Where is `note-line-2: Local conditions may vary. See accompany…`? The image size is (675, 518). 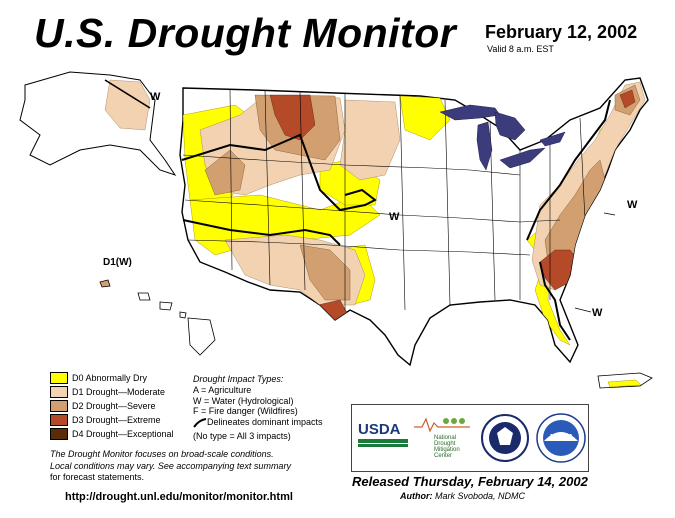
note-line-2: Local conditions may vary. See accompany… is located at coordinates (170, 465).